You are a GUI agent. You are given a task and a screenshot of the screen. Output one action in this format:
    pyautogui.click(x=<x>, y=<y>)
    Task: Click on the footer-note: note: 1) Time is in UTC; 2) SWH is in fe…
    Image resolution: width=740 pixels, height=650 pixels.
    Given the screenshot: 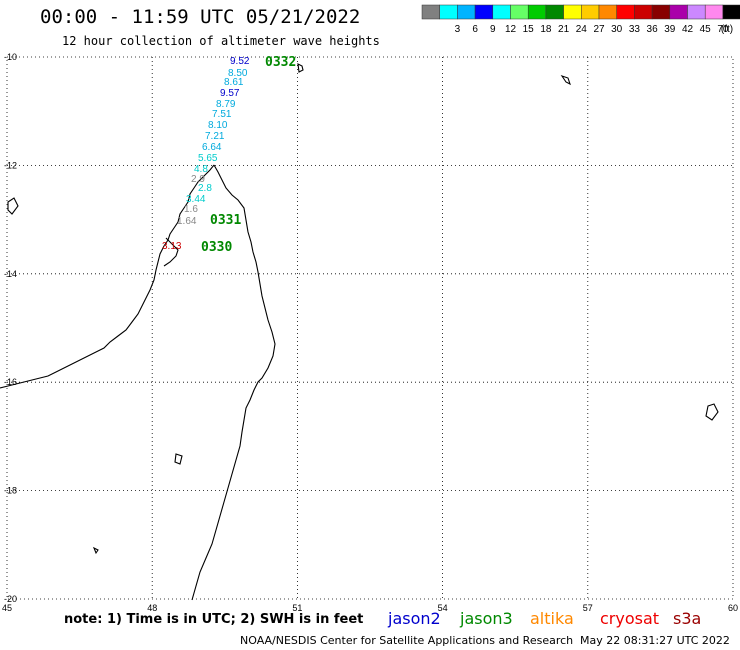 What is the action you would take?
    pyautogui.click(x=214, y=619)
    